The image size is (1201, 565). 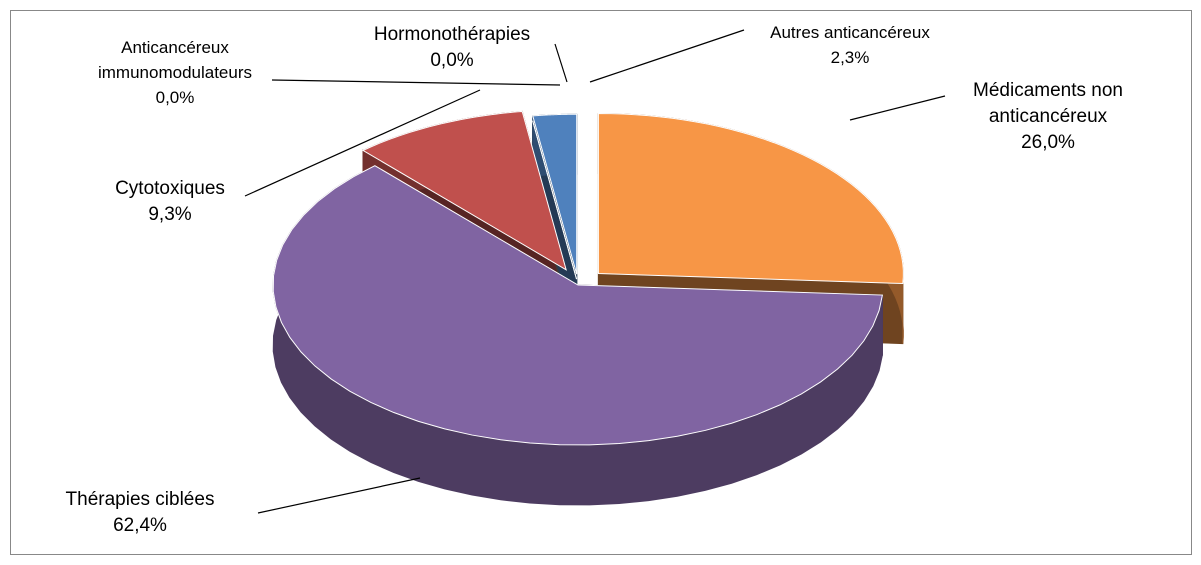 I want to click on data-label: Anticancéreux immunomodulateurs 0,0%, so click(x=175, y=72).